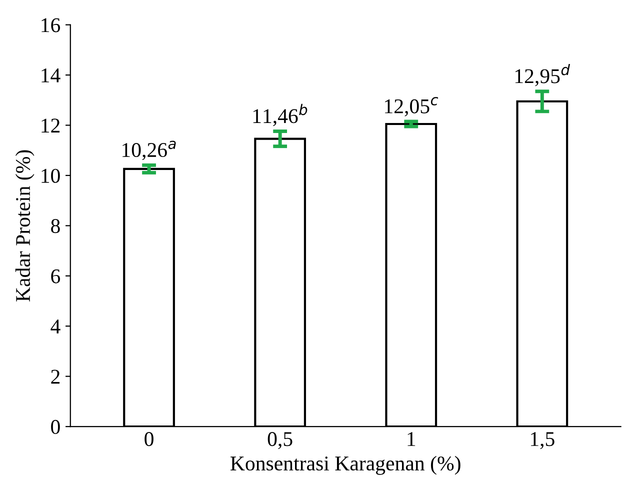 The width and height of the screenshot is (640, 496). I want to click on data-label: 11,46$^{b}$, so click(280, 115).